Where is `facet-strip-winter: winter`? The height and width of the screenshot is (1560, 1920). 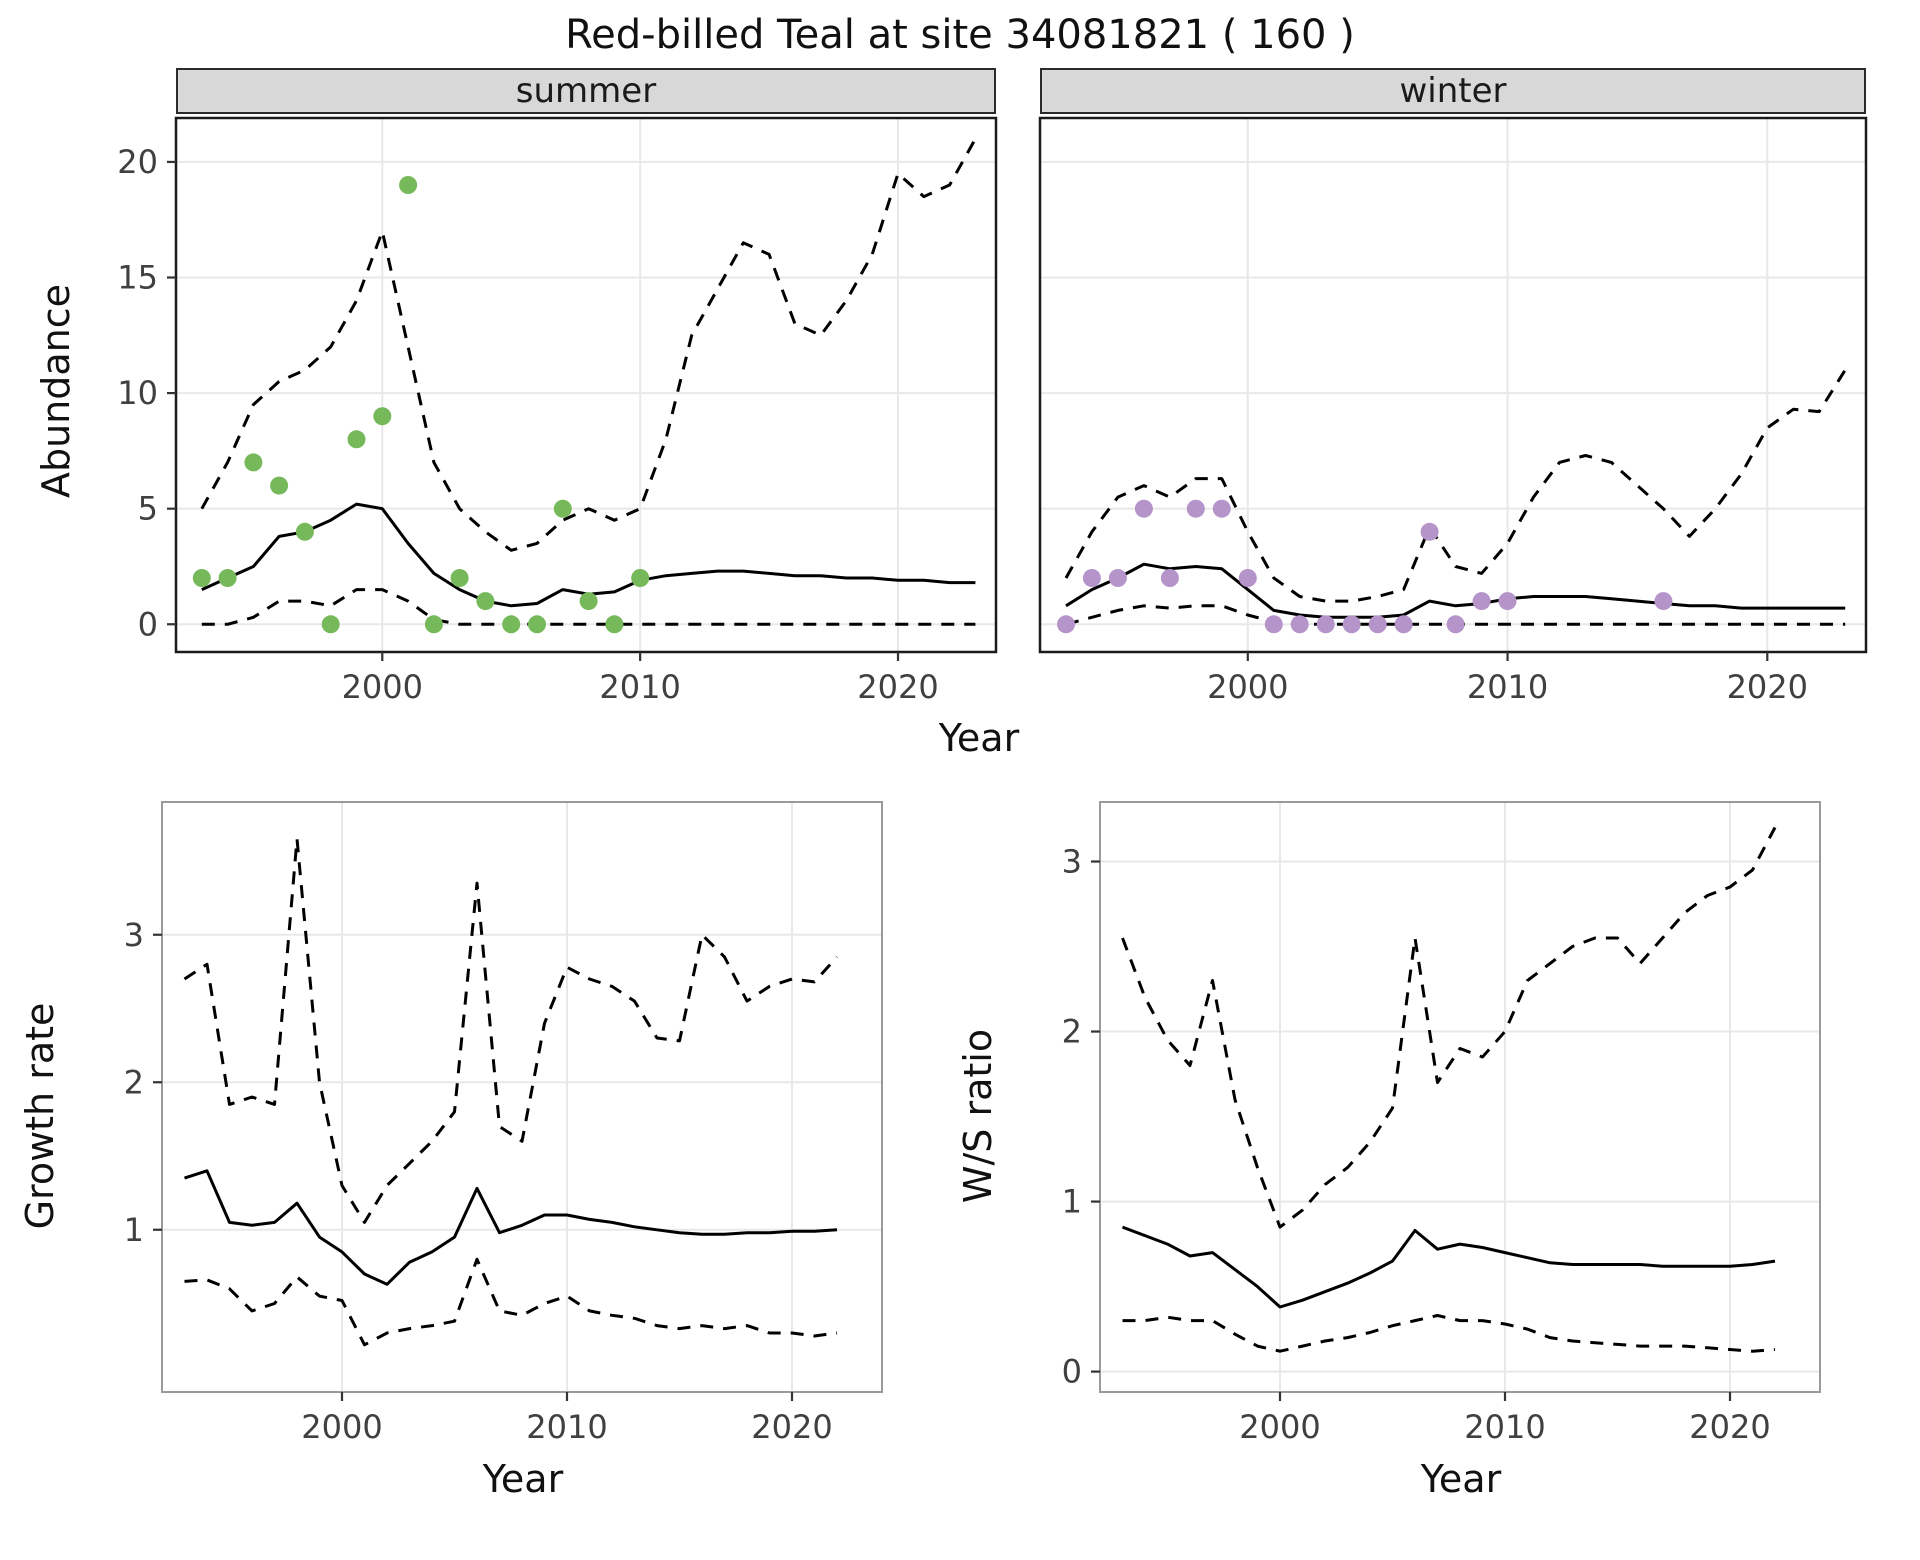 facet-strip-winter: winter is located at coordinates (1453, 91).